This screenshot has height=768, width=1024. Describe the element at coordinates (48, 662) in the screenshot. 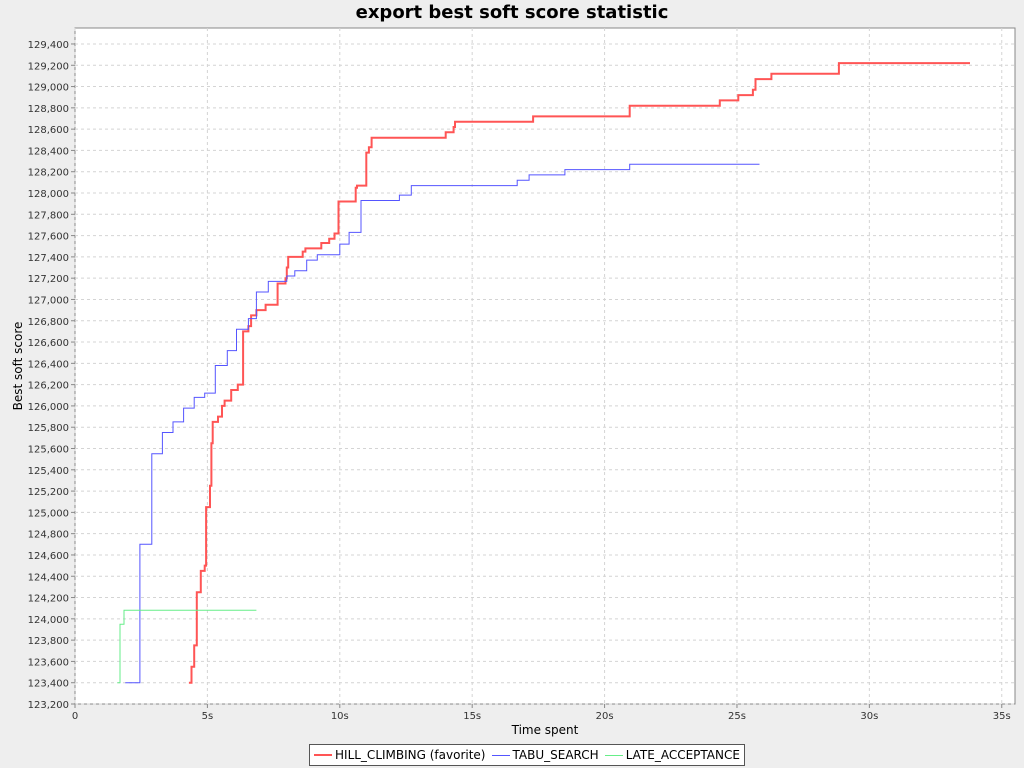

I see `y-tick-label: 123,600` at that location.